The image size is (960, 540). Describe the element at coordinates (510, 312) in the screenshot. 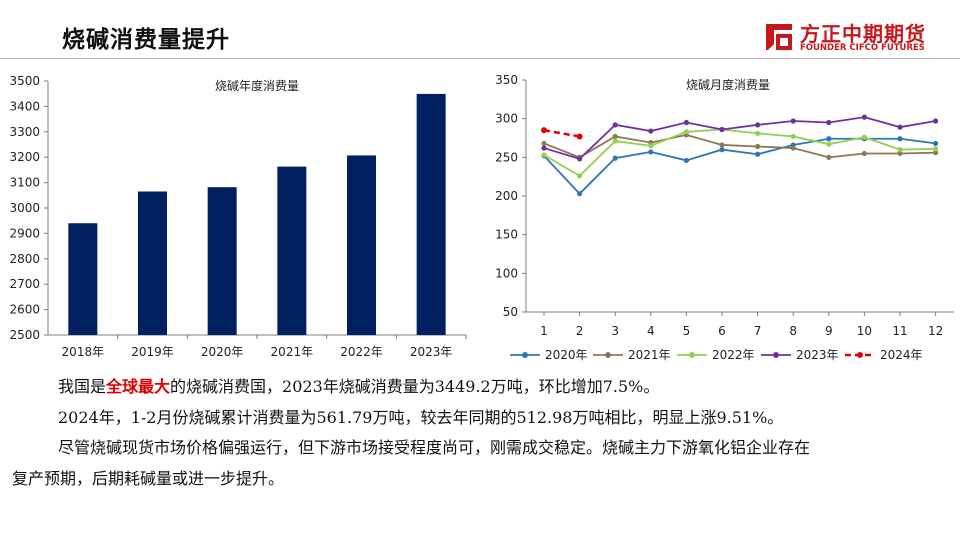

I see `line-y-tick-label: 50` at that location.